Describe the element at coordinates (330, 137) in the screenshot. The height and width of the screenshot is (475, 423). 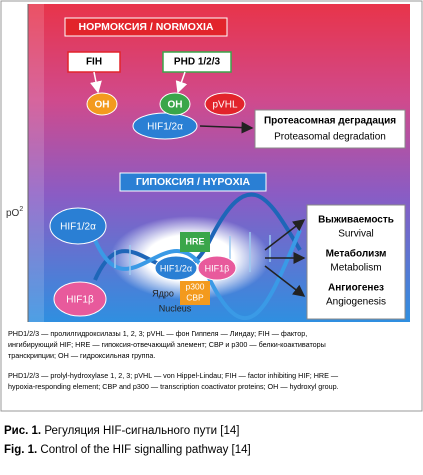
I see `degradation-en: Proteasomal degradation` at that location.